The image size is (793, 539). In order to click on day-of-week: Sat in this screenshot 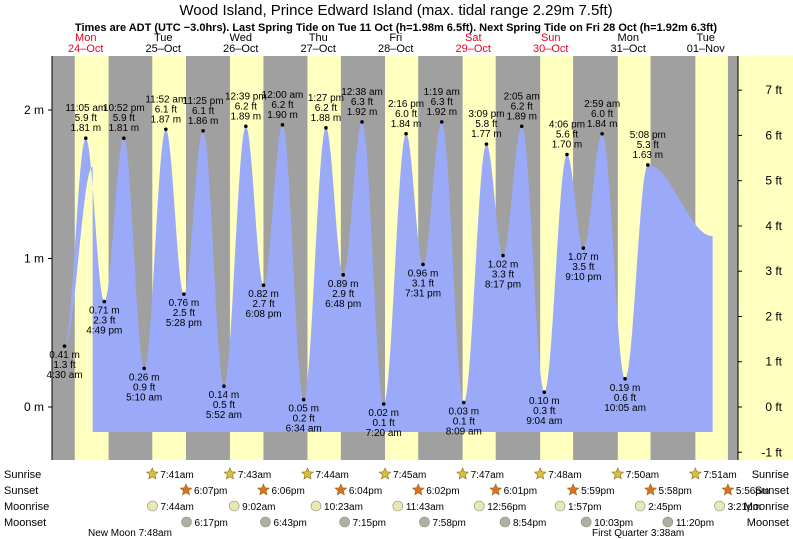, I will do `click(473, 38)`.